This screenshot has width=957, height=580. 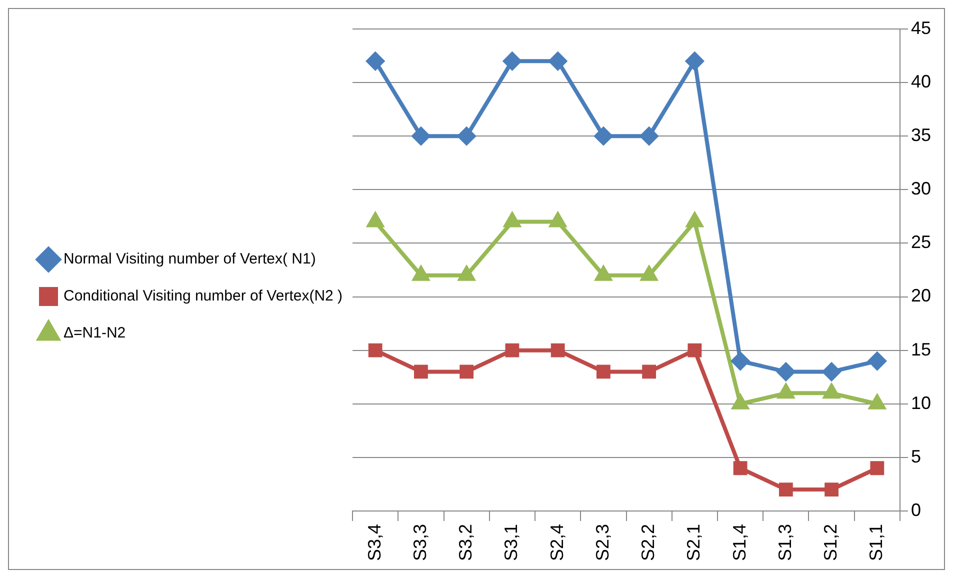 What do you see at coordinates (921, 402) in the screenshot?
I see `y-tick-label: 10` at bounding box center [921, 402].